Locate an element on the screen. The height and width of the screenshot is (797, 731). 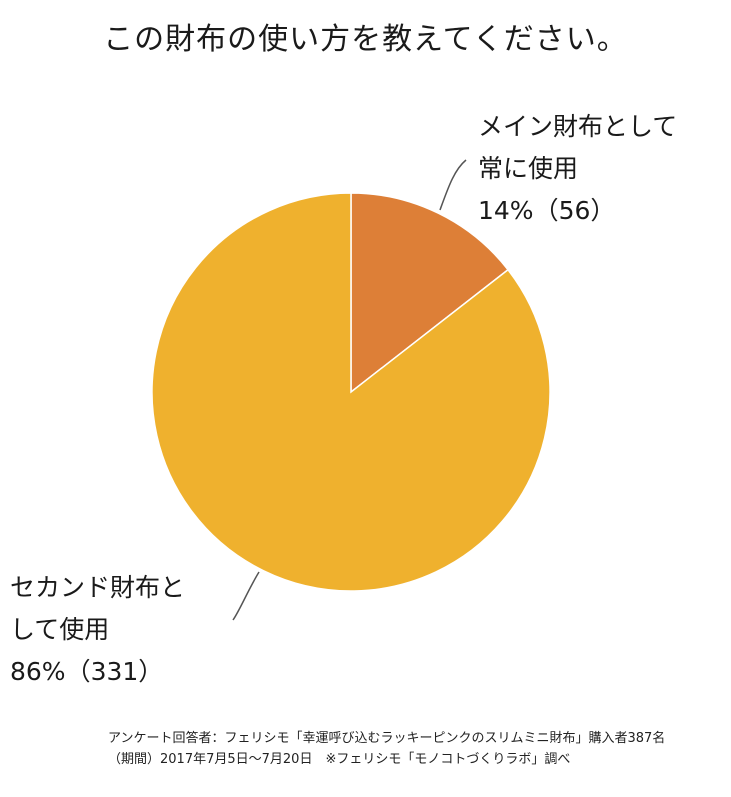
slice-main is located at coordinates (430, 293).